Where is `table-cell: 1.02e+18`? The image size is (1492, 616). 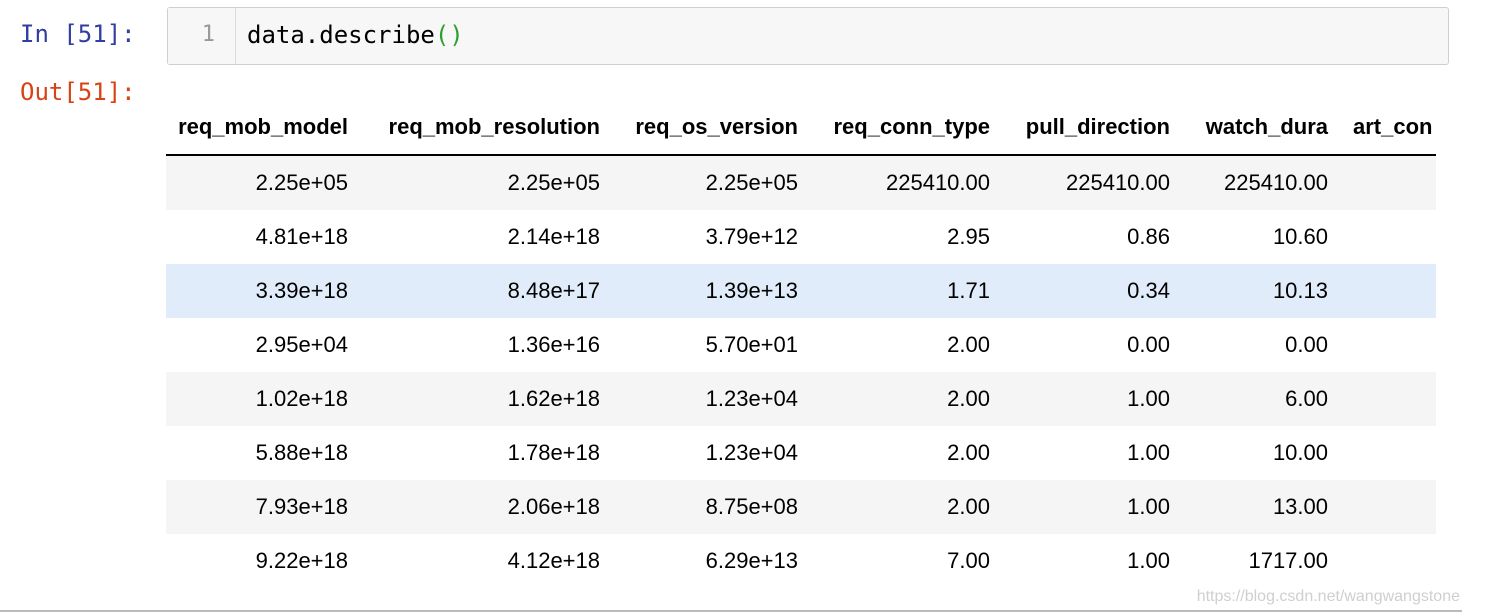
table-cell: 1.02e+18 is located at coordinates (301, 398).